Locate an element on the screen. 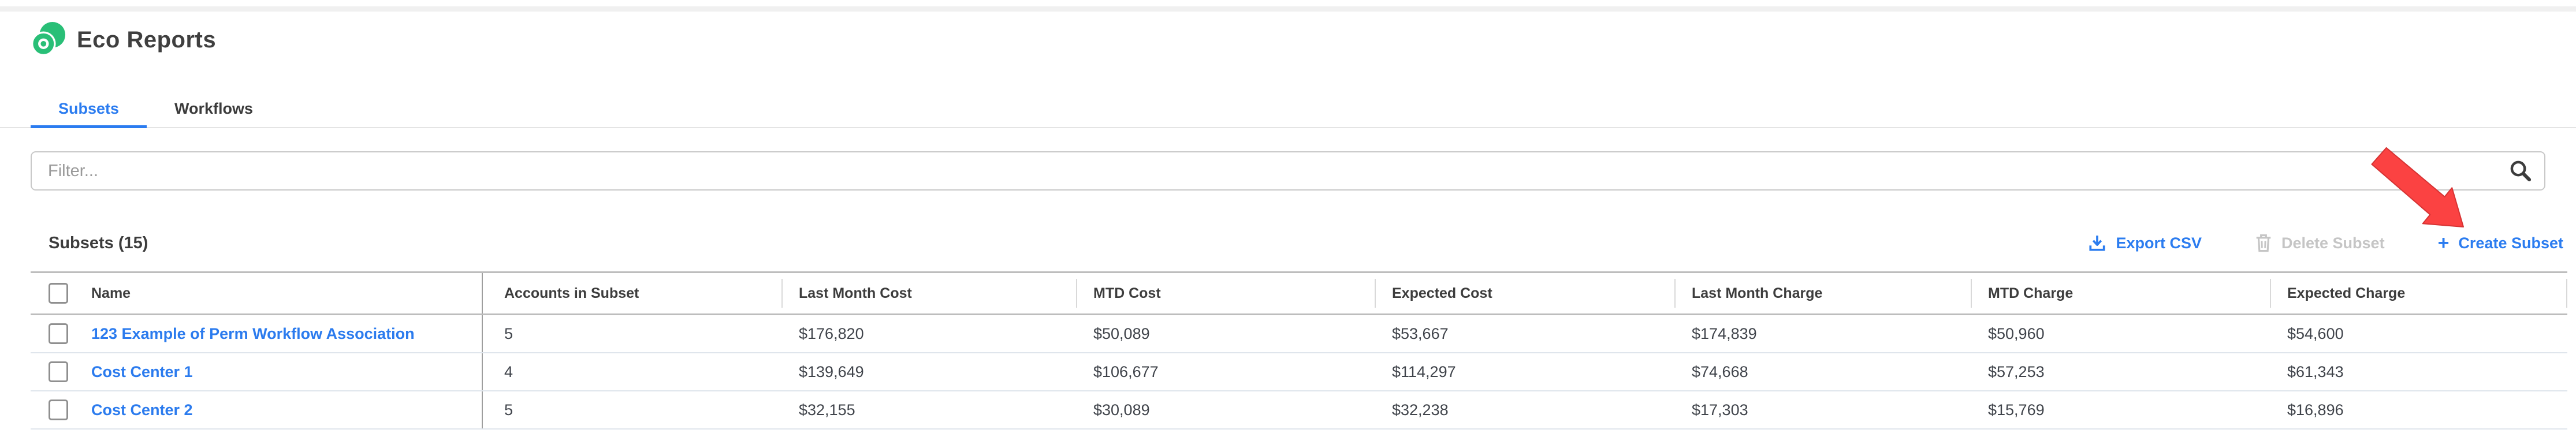 The image size is (2576, 448). filter-bar is located at coordinates (1288, 171).